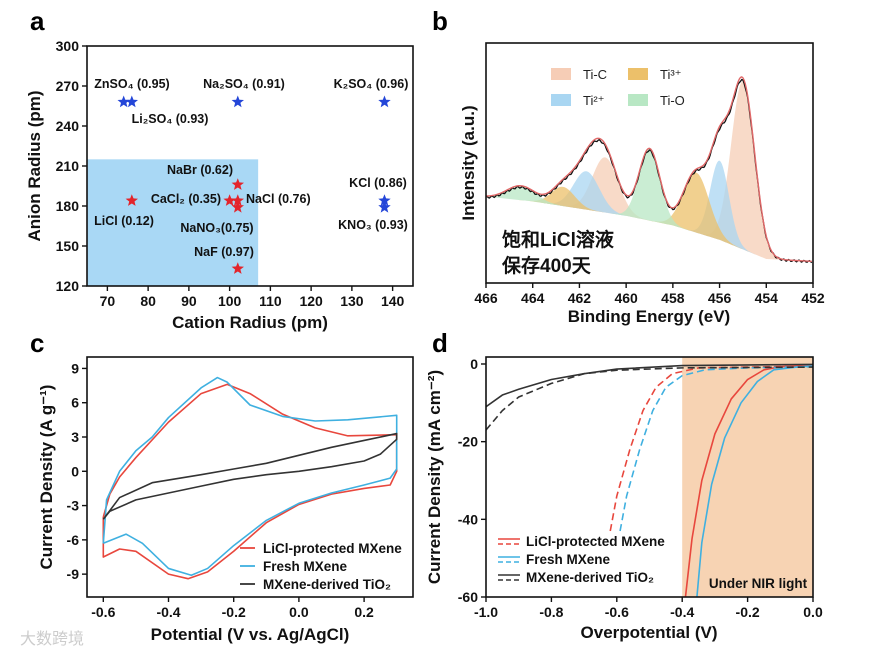 This screenshot has height=658, width=880. What do you see at coordinates (364, 612) in the screenshot?
I see `c-x-tick-label: 0.2` at bounding box center [364, 612].